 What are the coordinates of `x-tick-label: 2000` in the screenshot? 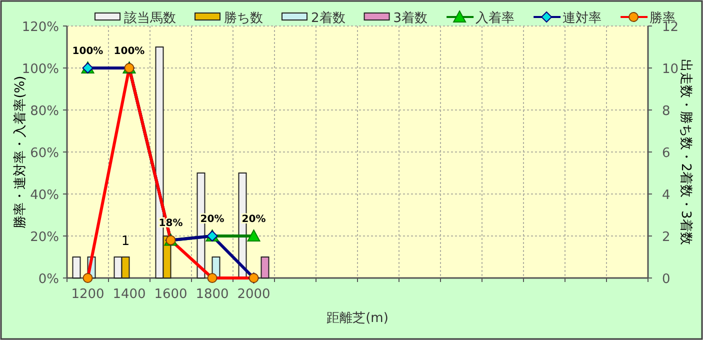 It's located at (253, 294).